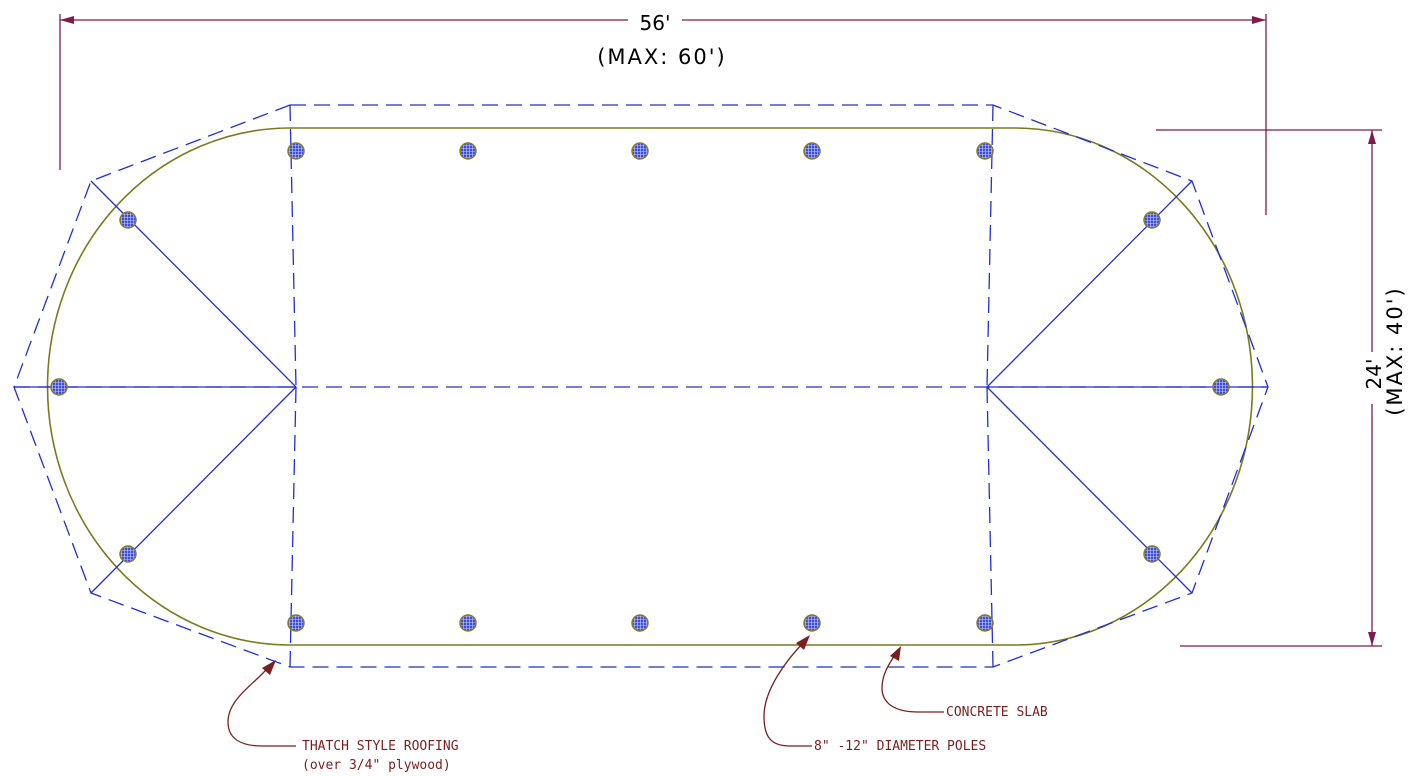  What do you see at coordinates (1089, 490) in the screenshot?
I see `hip-rafter-right-lower` at bounding box center [1089, 490].